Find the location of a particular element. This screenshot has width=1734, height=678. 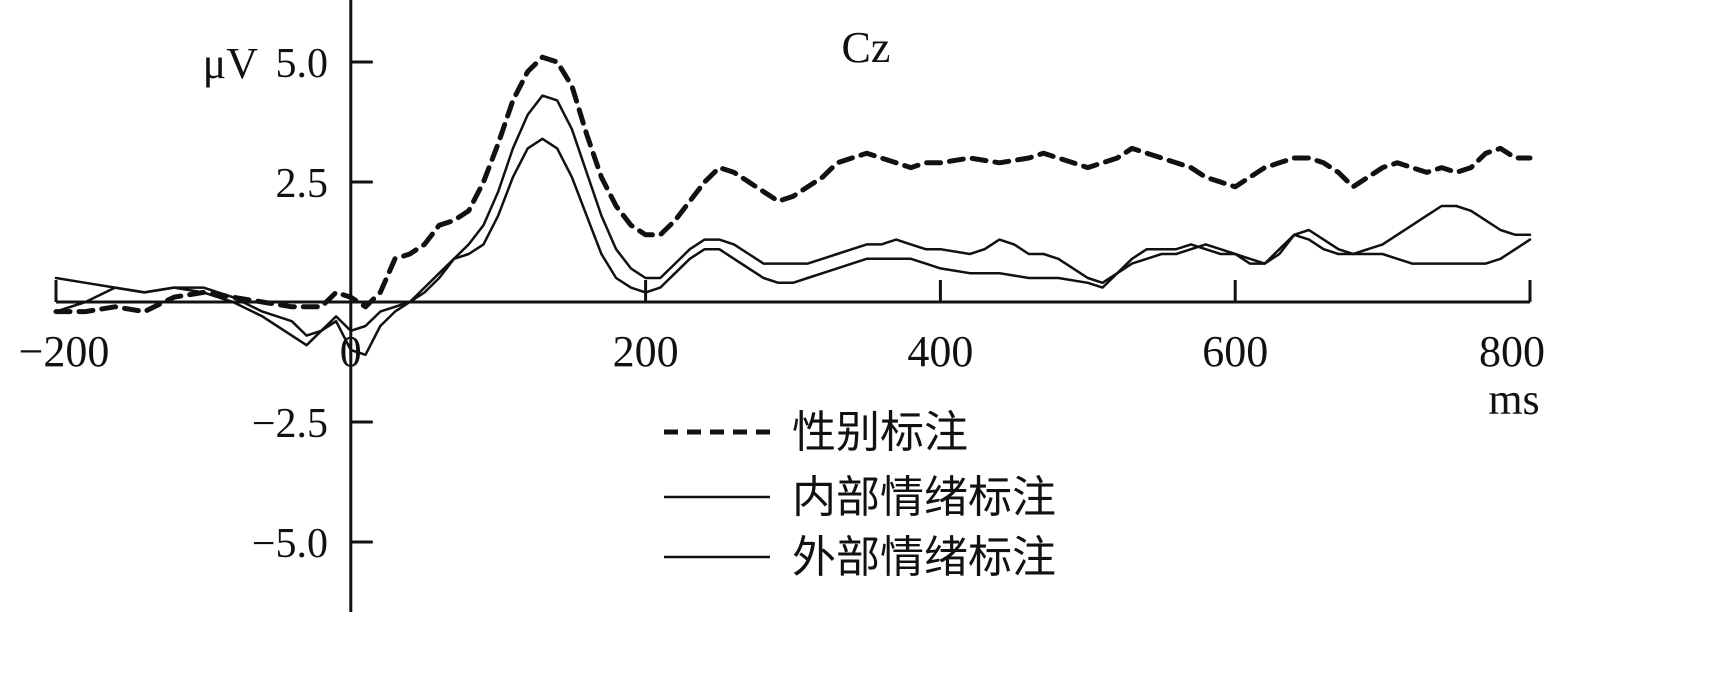

x-tick-label: 800 is located at coordinates (1512, 351).